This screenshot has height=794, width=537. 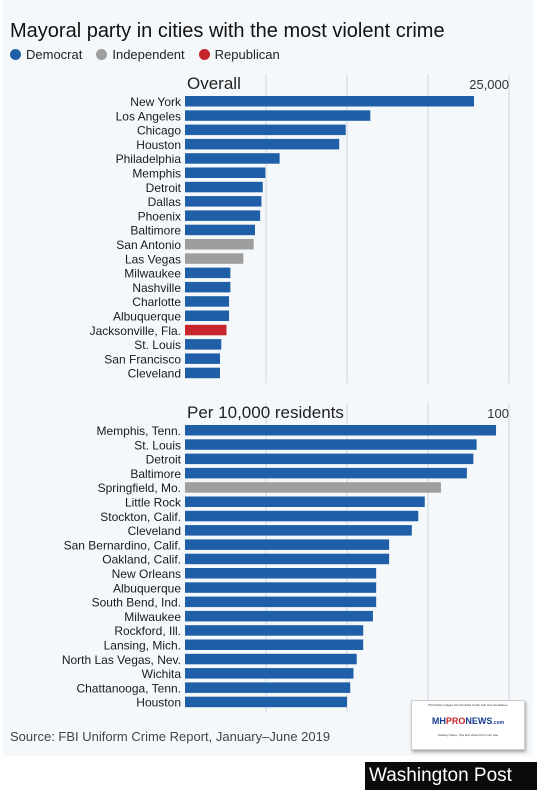 I want to click on bar-1-los-angeles, so click(x=278, y=115).